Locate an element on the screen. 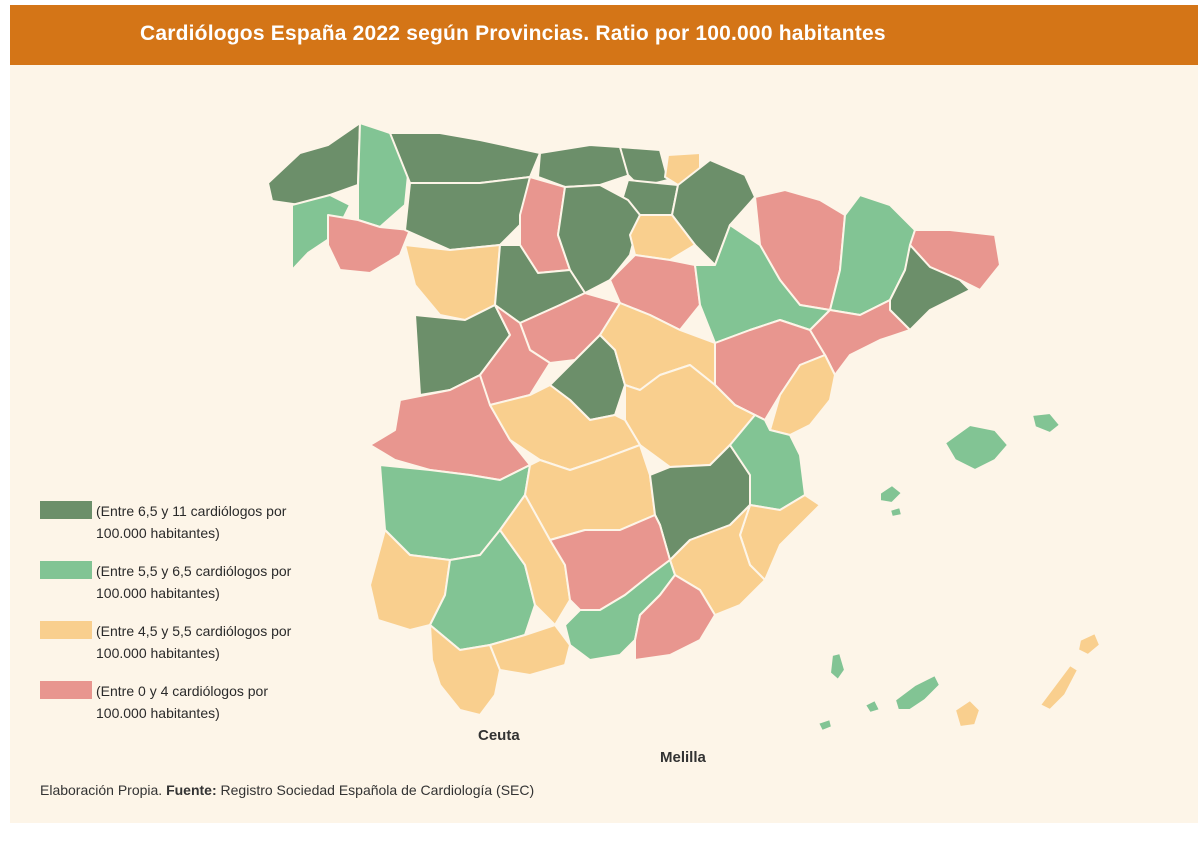  province-ourense is located at coordinates (369, 244).